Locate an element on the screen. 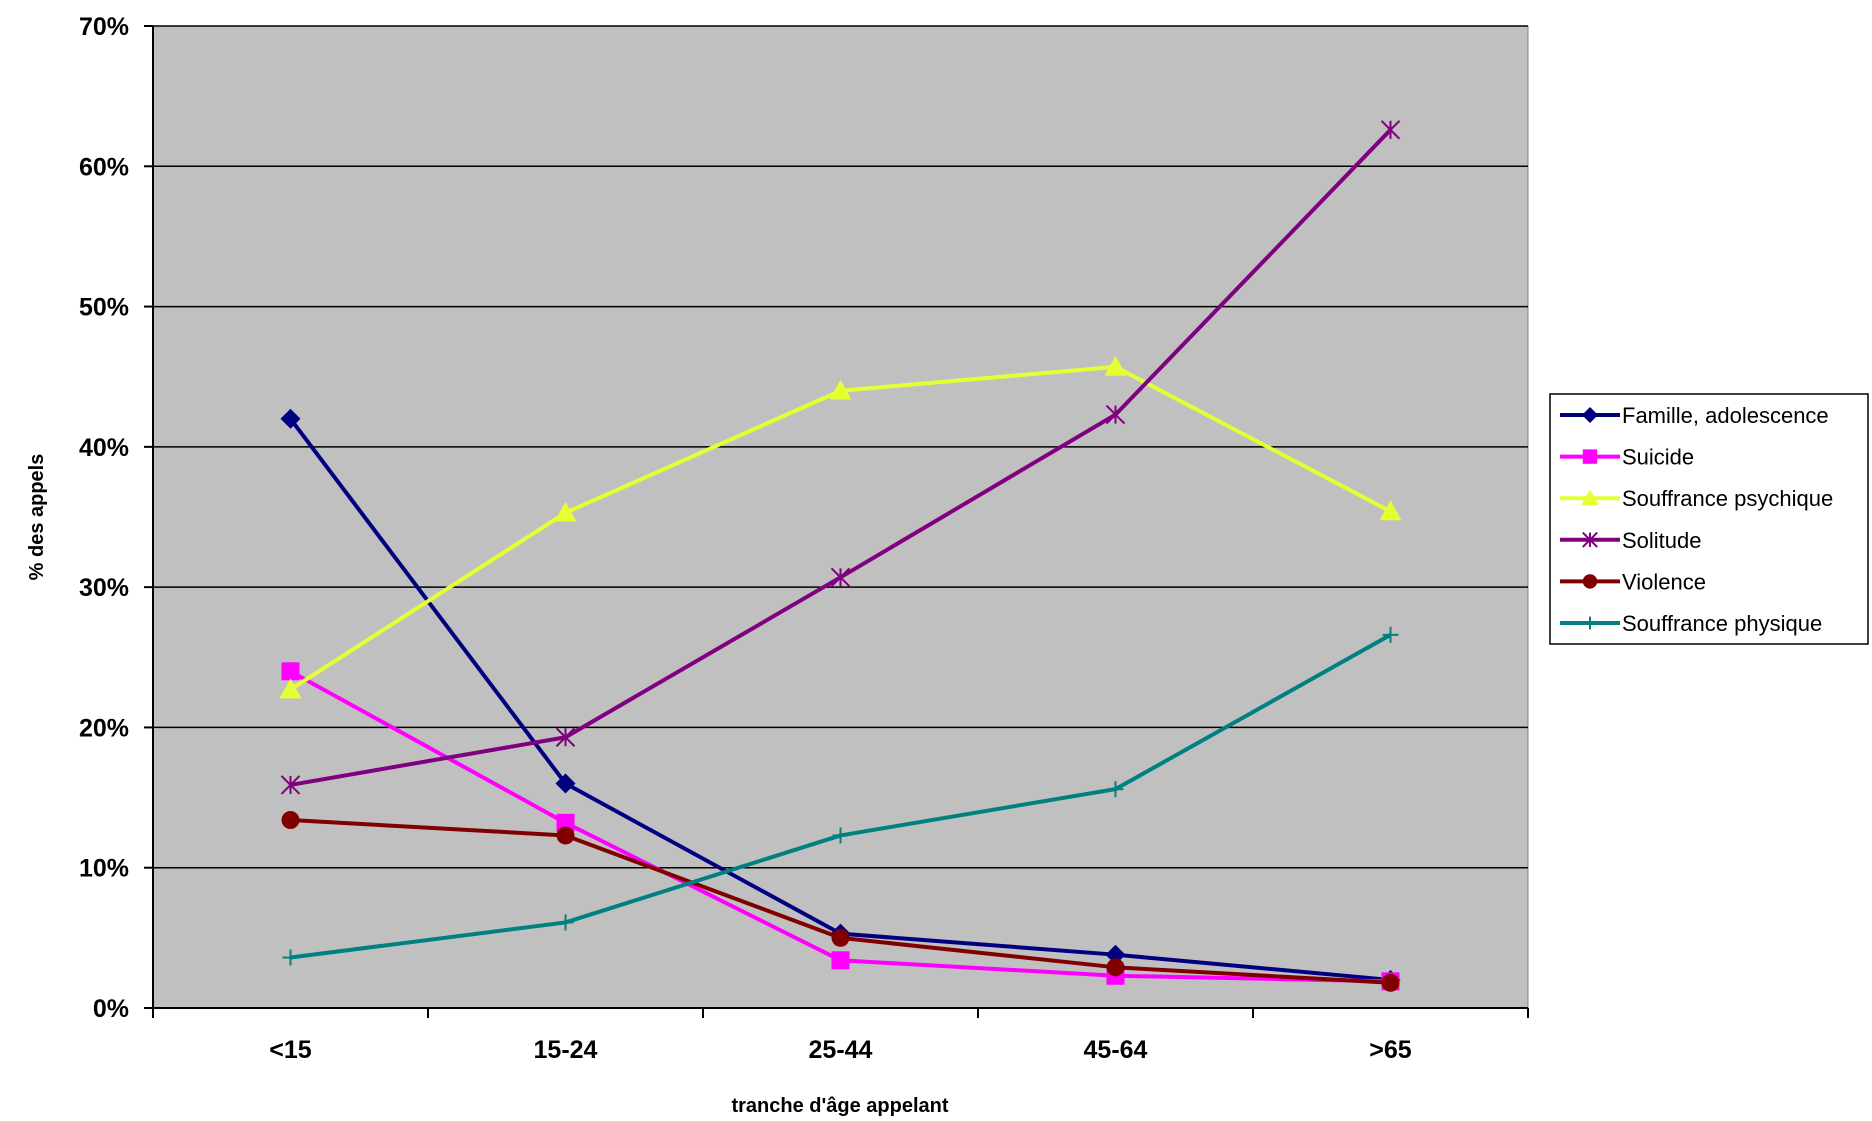  y-axis-title: % des appels is located at coordinates (37, 517).